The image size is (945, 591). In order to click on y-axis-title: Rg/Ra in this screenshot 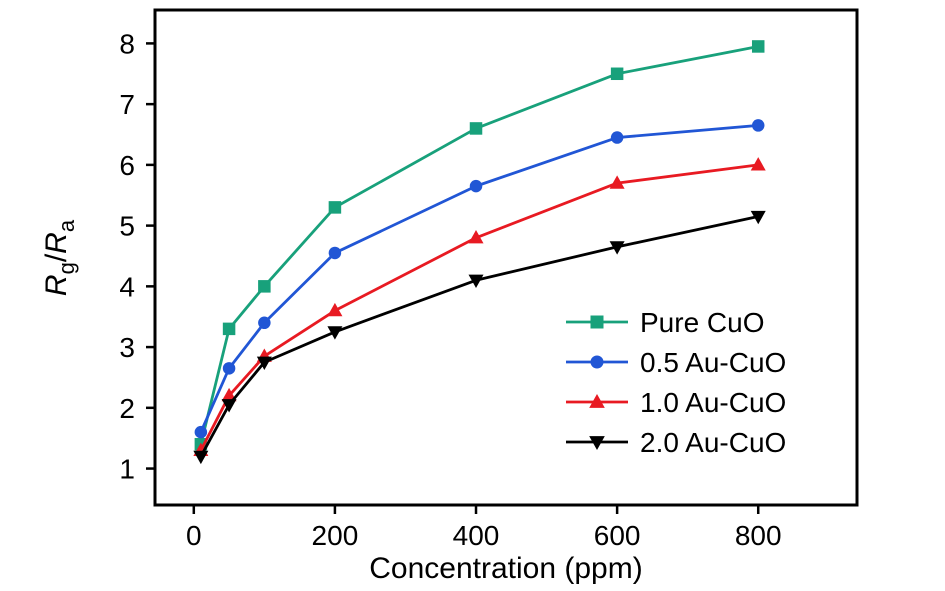, I will do `click(59, 257)`.